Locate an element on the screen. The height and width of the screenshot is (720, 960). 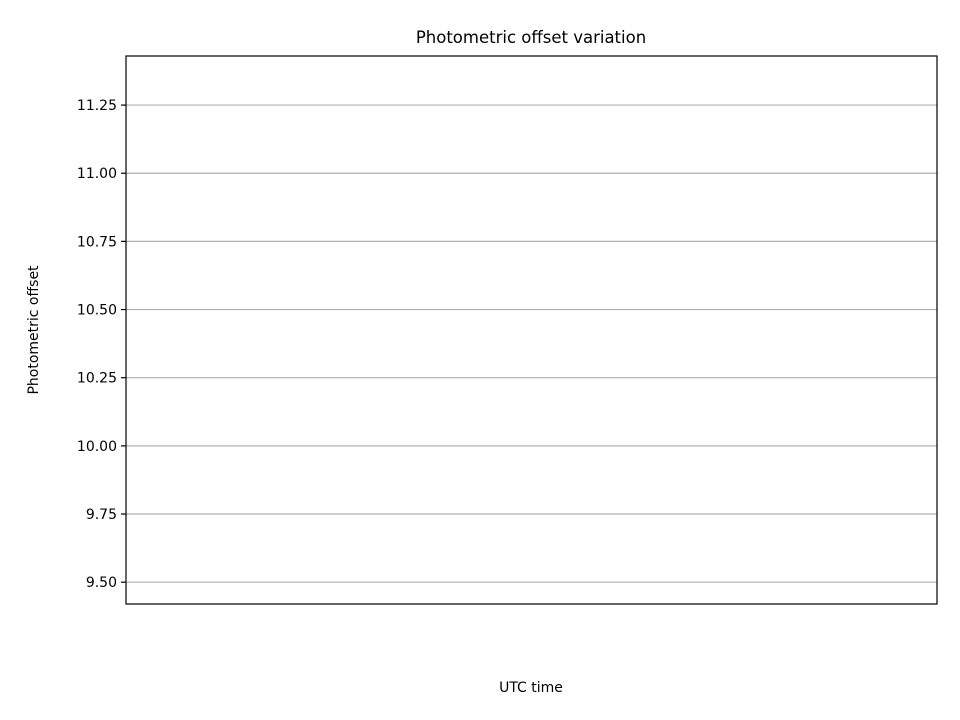
y-tick-label: 10.00 is located at coordinates (97, 447).